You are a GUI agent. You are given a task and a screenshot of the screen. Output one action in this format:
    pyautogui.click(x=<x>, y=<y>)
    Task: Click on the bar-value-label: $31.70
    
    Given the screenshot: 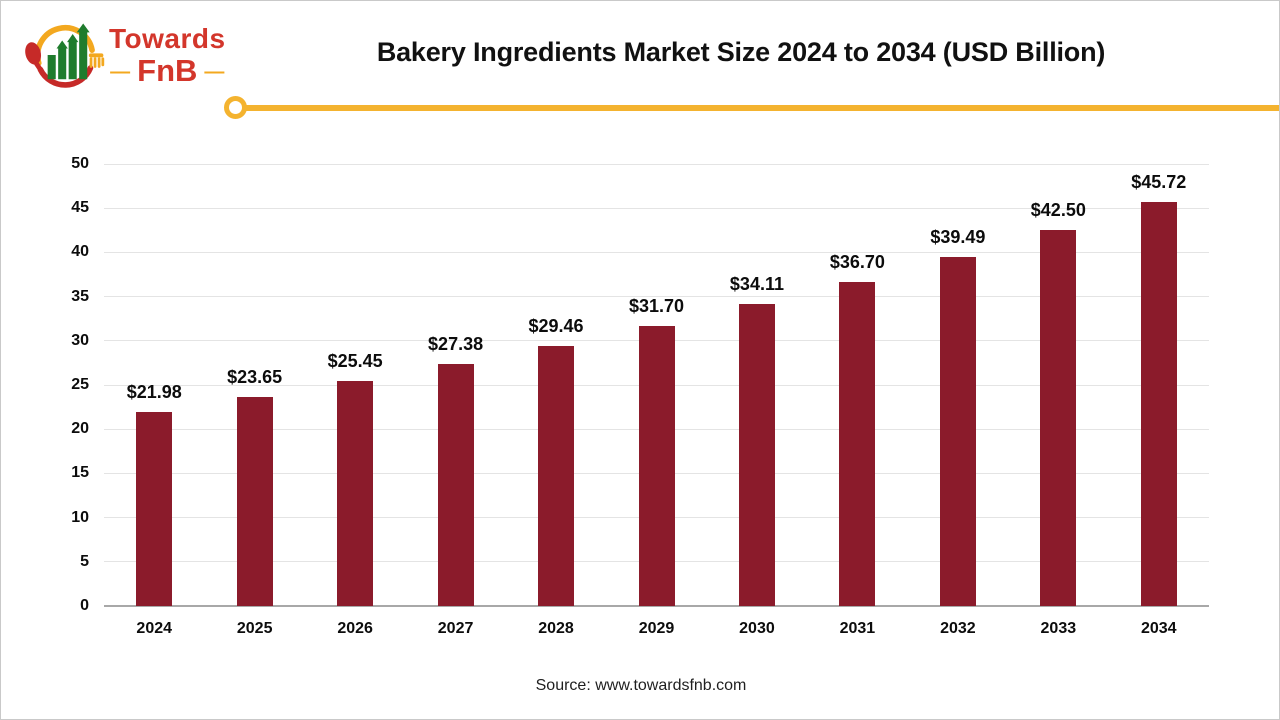 What is the action you would take?
    pyautogui.click(x=656, y=305)
    